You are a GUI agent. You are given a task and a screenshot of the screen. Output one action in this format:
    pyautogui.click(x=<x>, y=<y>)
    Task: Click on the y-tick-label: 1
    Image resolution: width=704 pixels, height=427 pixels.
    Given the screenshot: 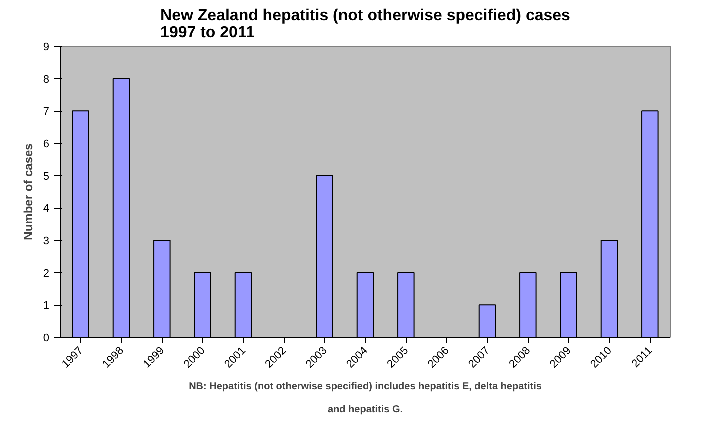 What is the action you would take?
    pyautogui.click(x=46, y=306)
    